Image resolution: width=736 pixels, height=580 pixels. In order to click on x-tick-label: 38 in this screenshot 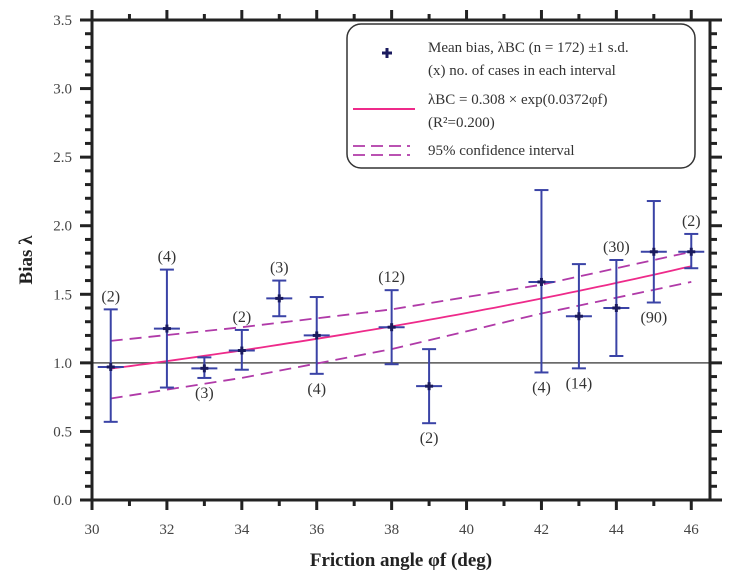, I will do `click(391, 530)`.